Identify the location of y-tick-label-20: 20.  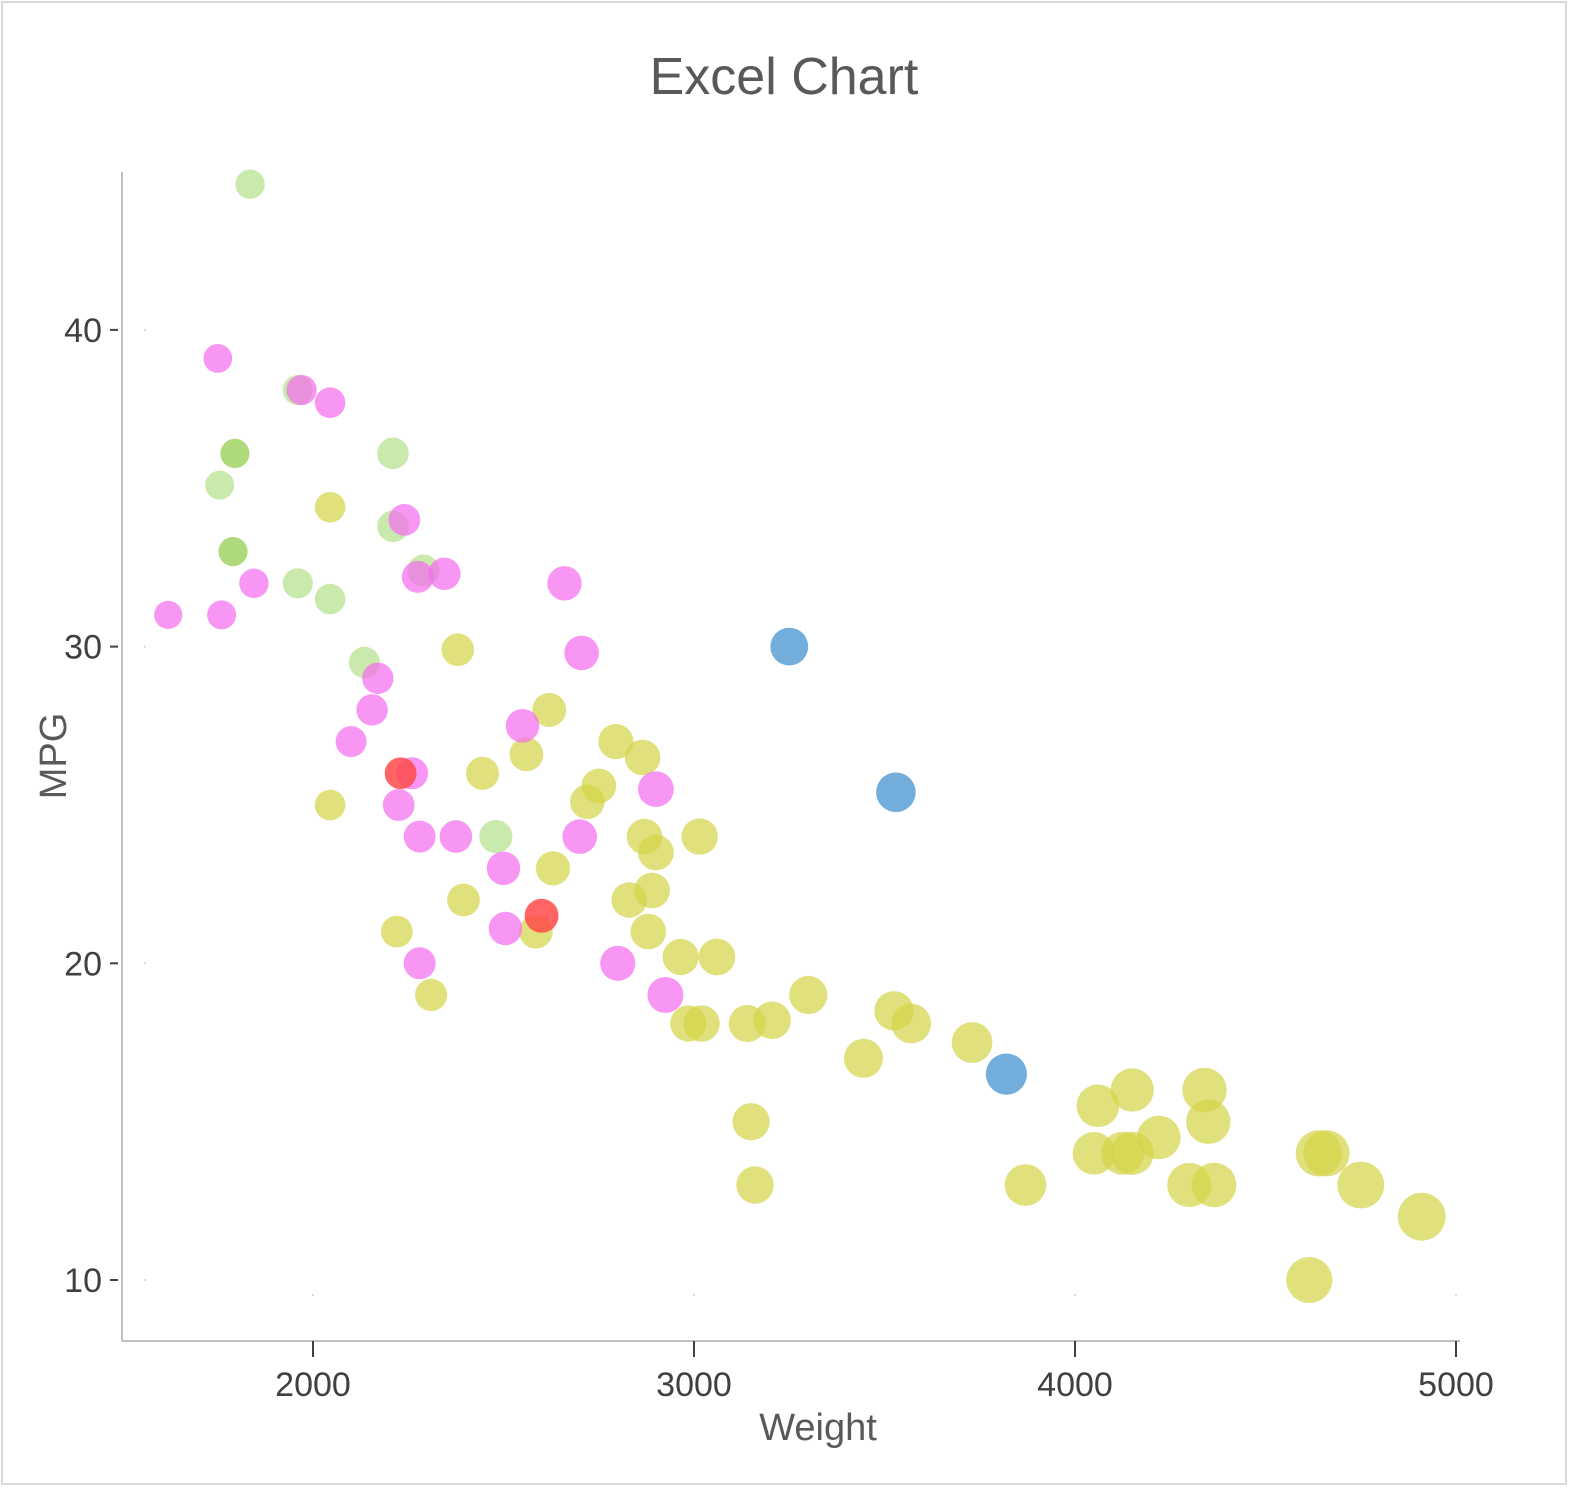
(83, 964).